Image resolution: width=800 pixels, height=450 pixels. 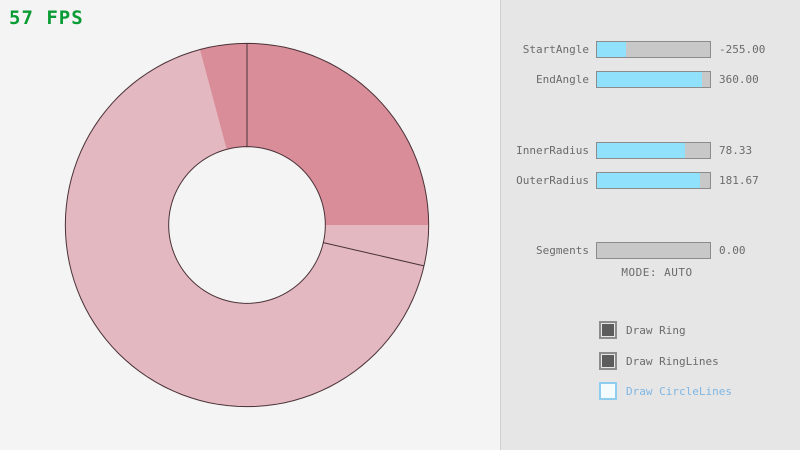 What do you see at coordinates (653, 49) in the screenshot?
I see `slider-startangle` at bounding box center [653, 49].